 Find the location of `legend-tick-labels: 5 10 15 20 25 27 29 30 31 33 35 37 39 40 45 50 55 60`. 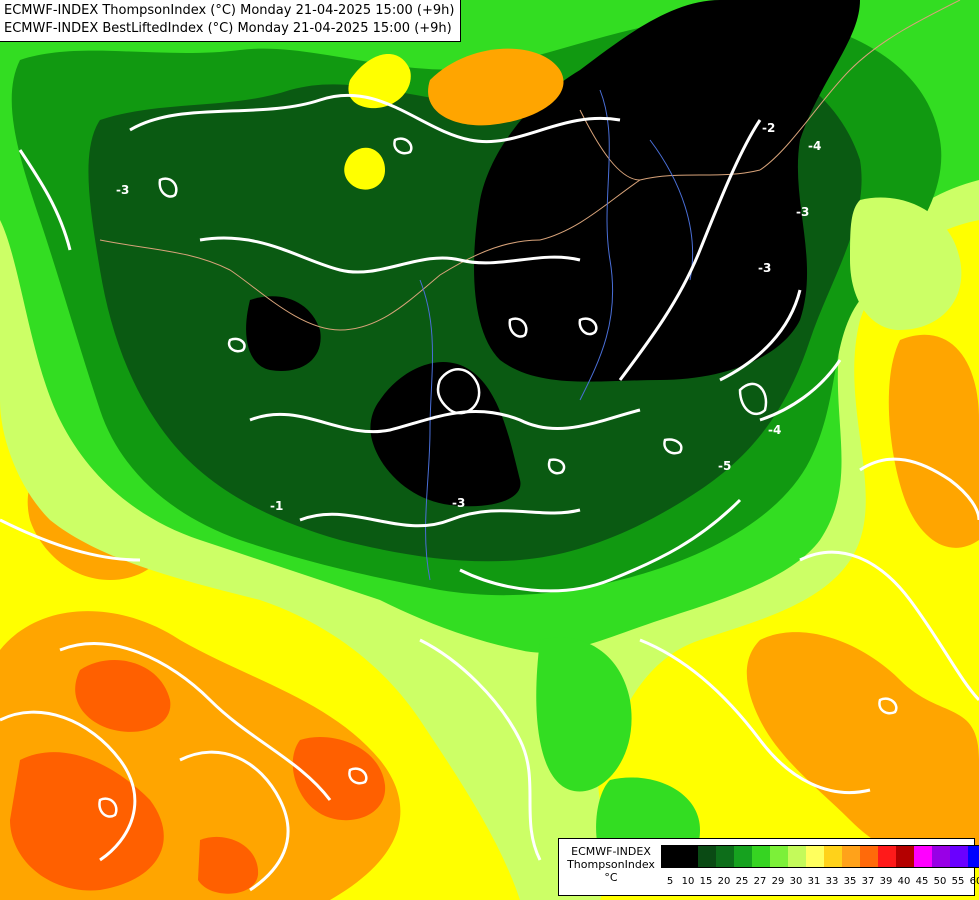

legend-tick-labels: 5 10 15 20 25 27 29 30 31 33 35 37 39 40 45 50 55 60 is located at coordinates (820, 882).